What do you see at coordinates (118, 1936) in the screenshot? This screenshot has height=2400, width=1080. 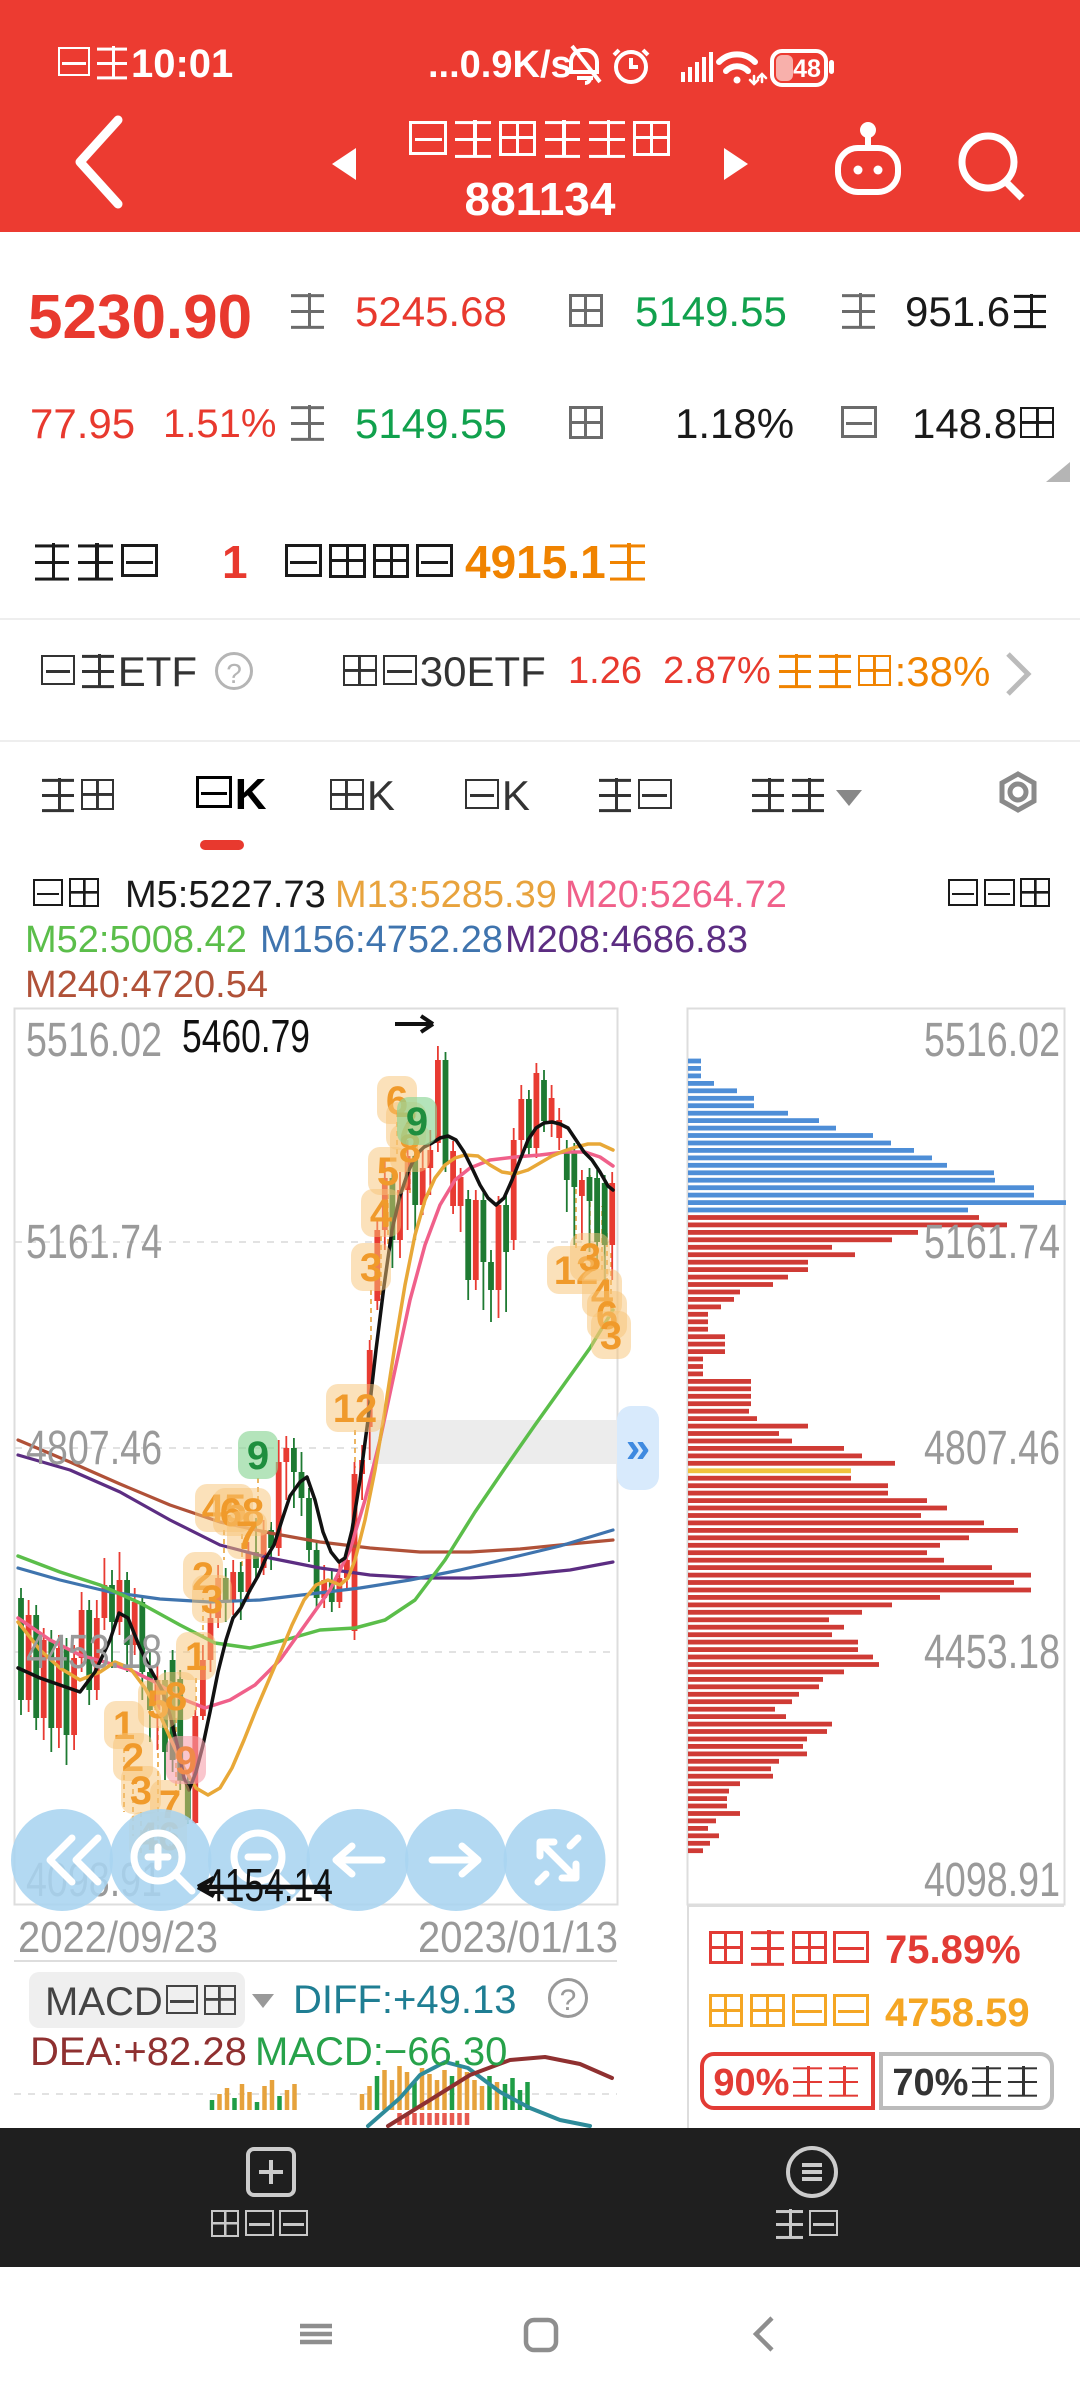 I see `svg-text: 2022/09/23` at bounding box center [118, 1936].